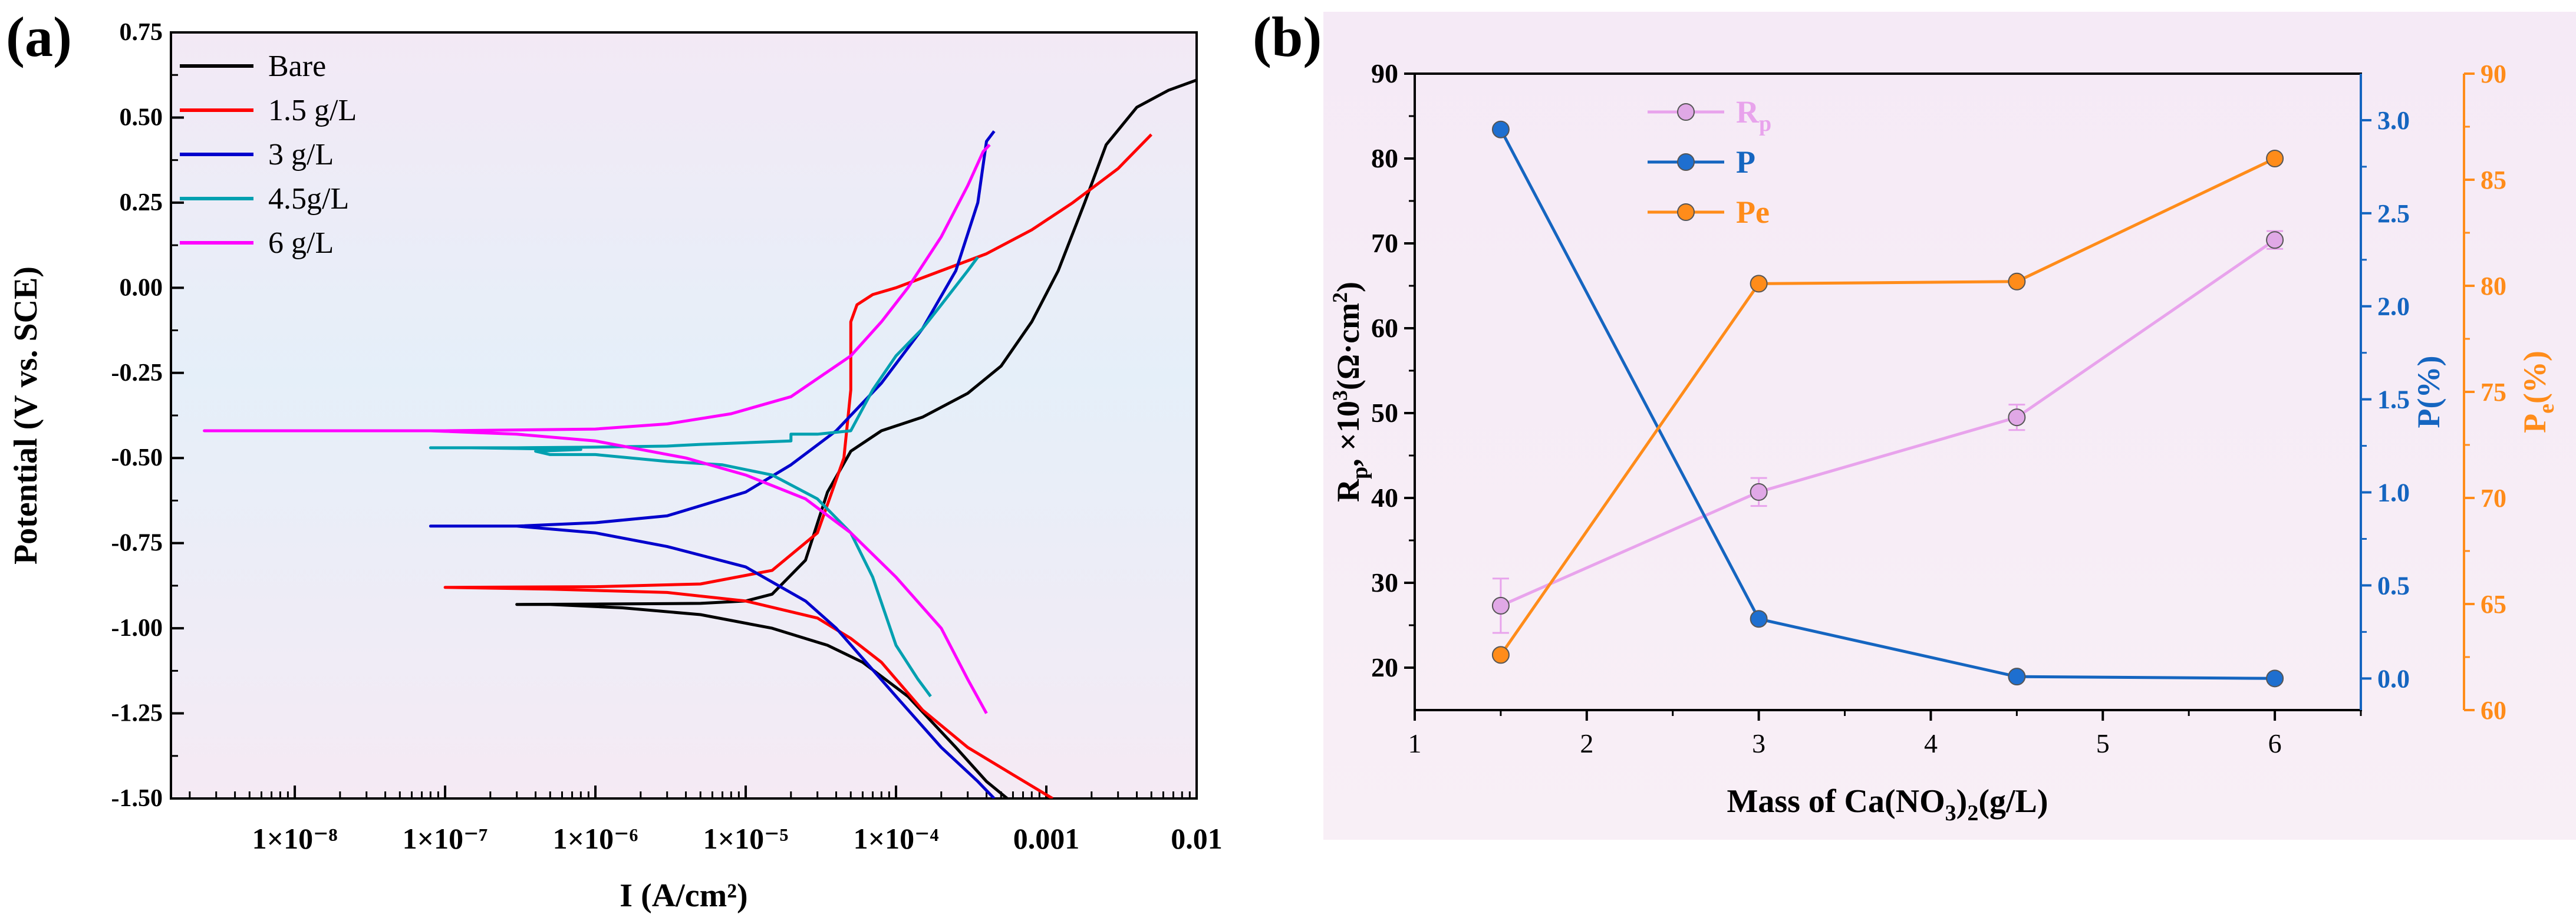 The height and width of the screenshot is (924, 2576). I want to click on panel-a-y-tick-label: -1.50, so click(137, 798).